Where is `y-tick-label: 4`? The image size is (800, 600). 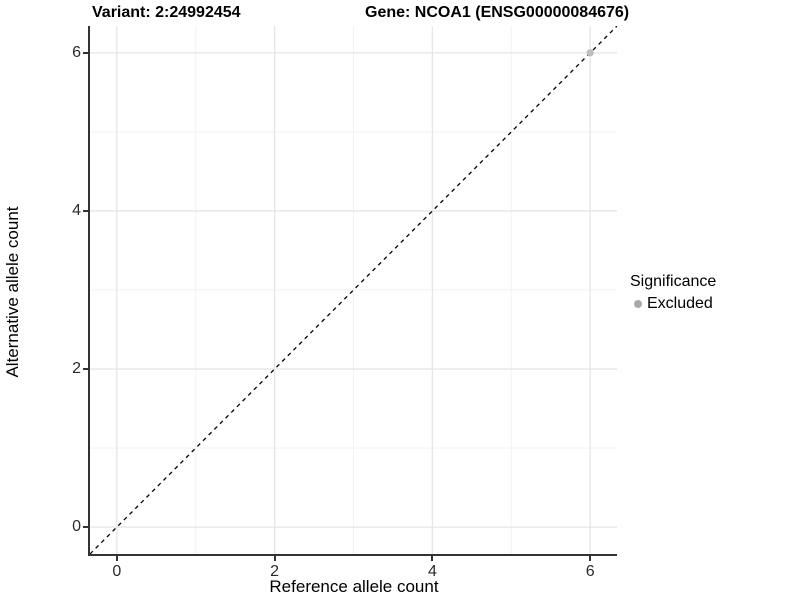 y-tick-label: 4 is located at coordinates (76, 210).